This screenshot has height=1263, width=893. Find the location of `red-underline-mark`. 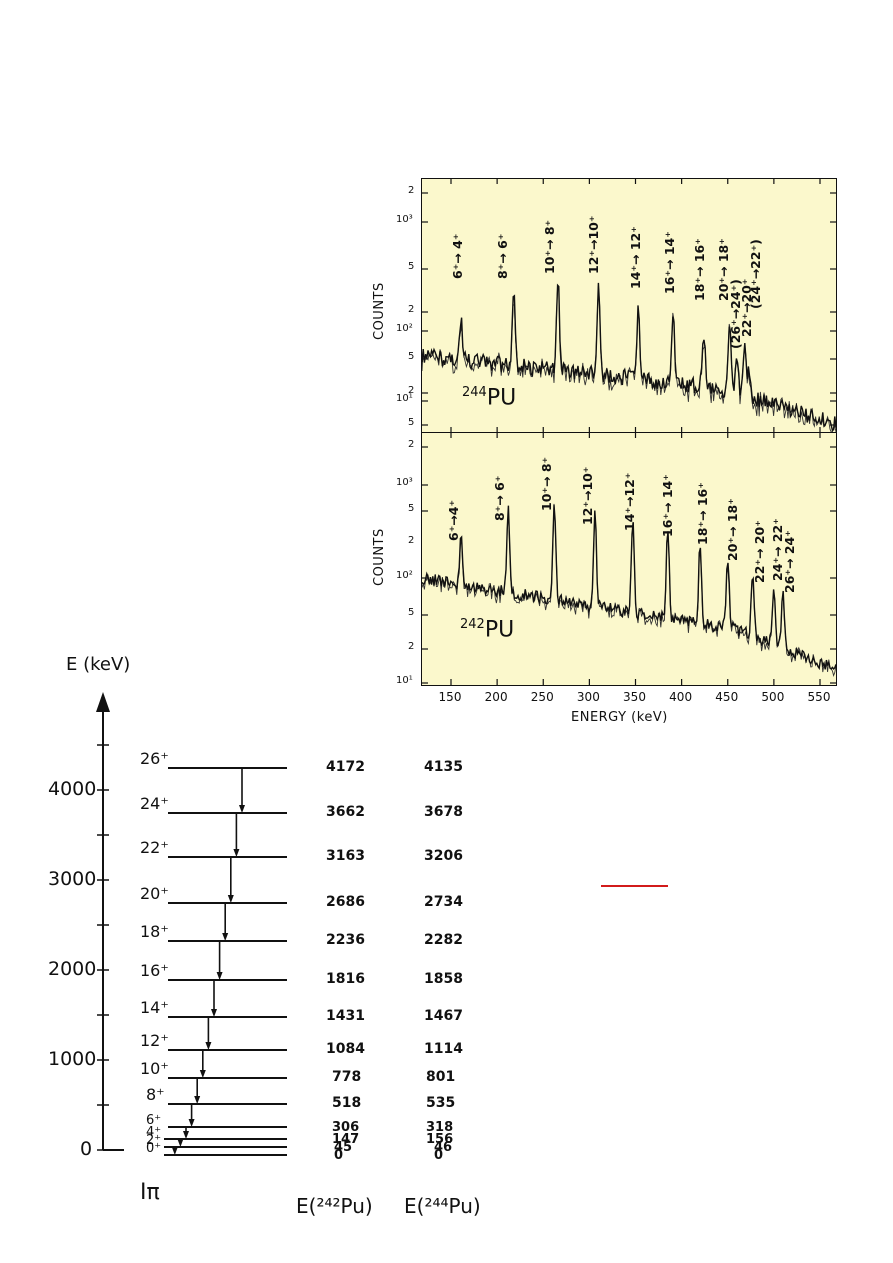

red-underline-mark is located at coordinates (634, 886).